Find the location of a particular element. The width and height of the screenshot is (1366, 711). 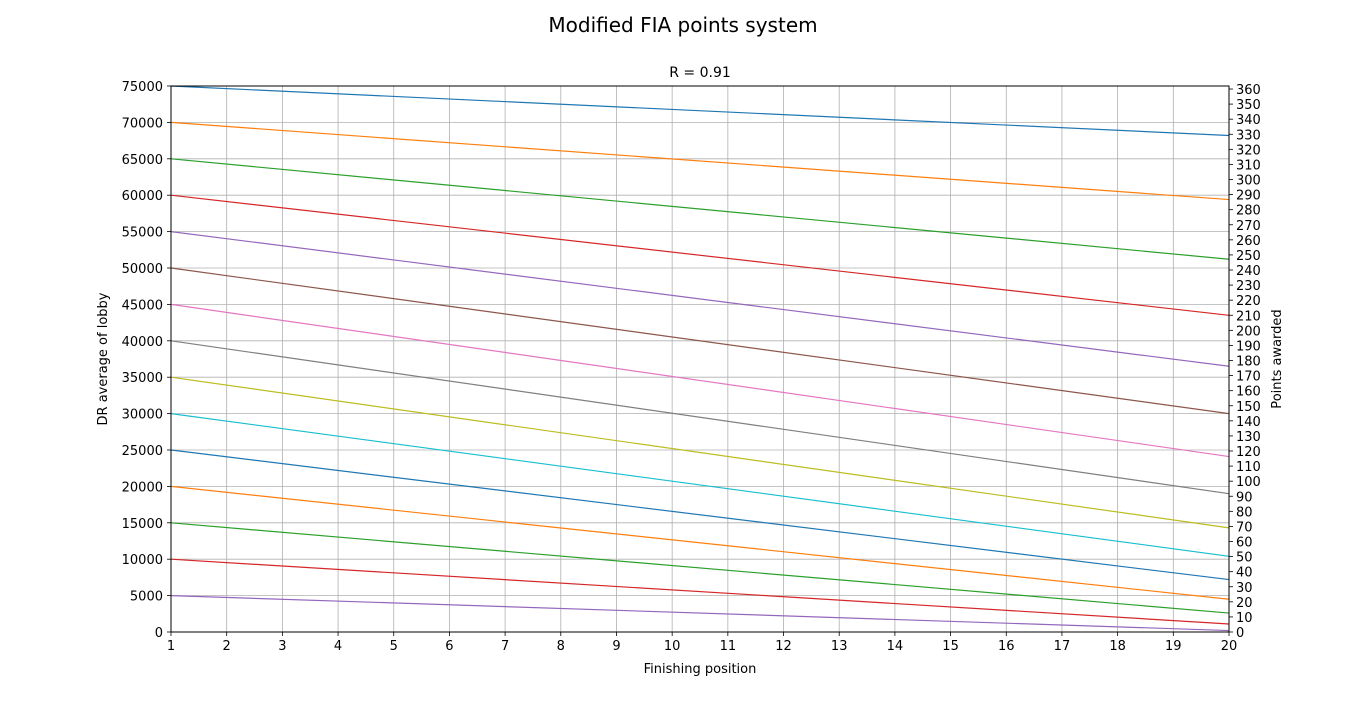

y-right-tick-label: 200 is located at coordinates (1248, 331).